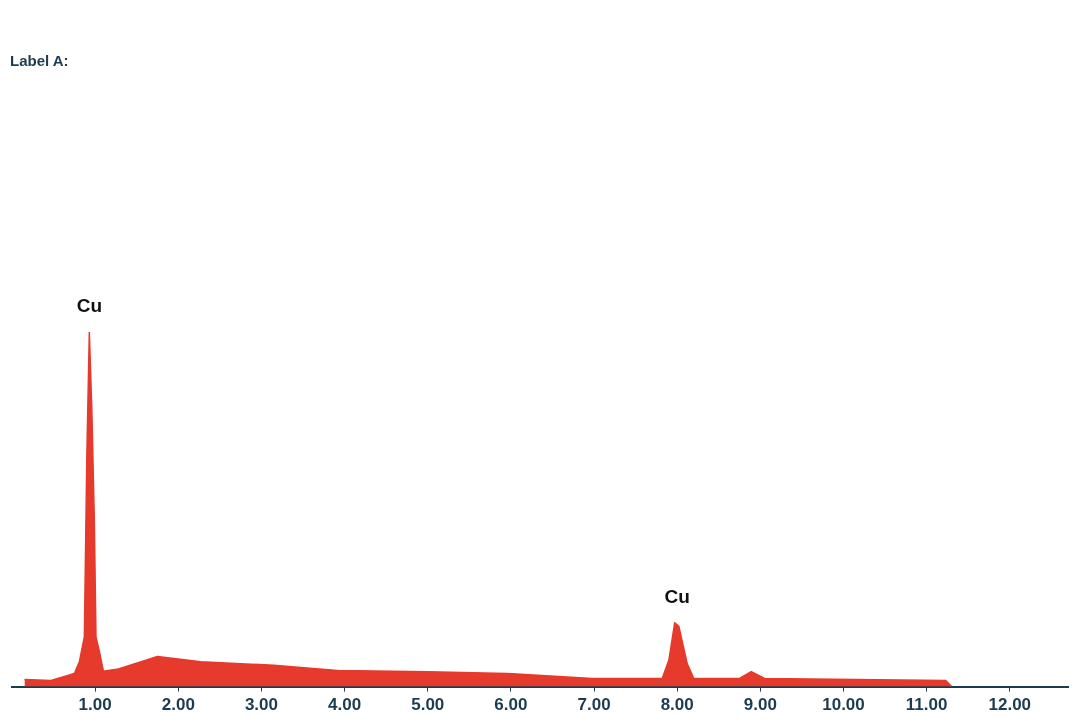 Image resolution: width=1076 pixels, height=722 pixels. Describe the element at coordinates (760, 705) in the screenshot. I see `x-tick-label: 9.00` at that location.